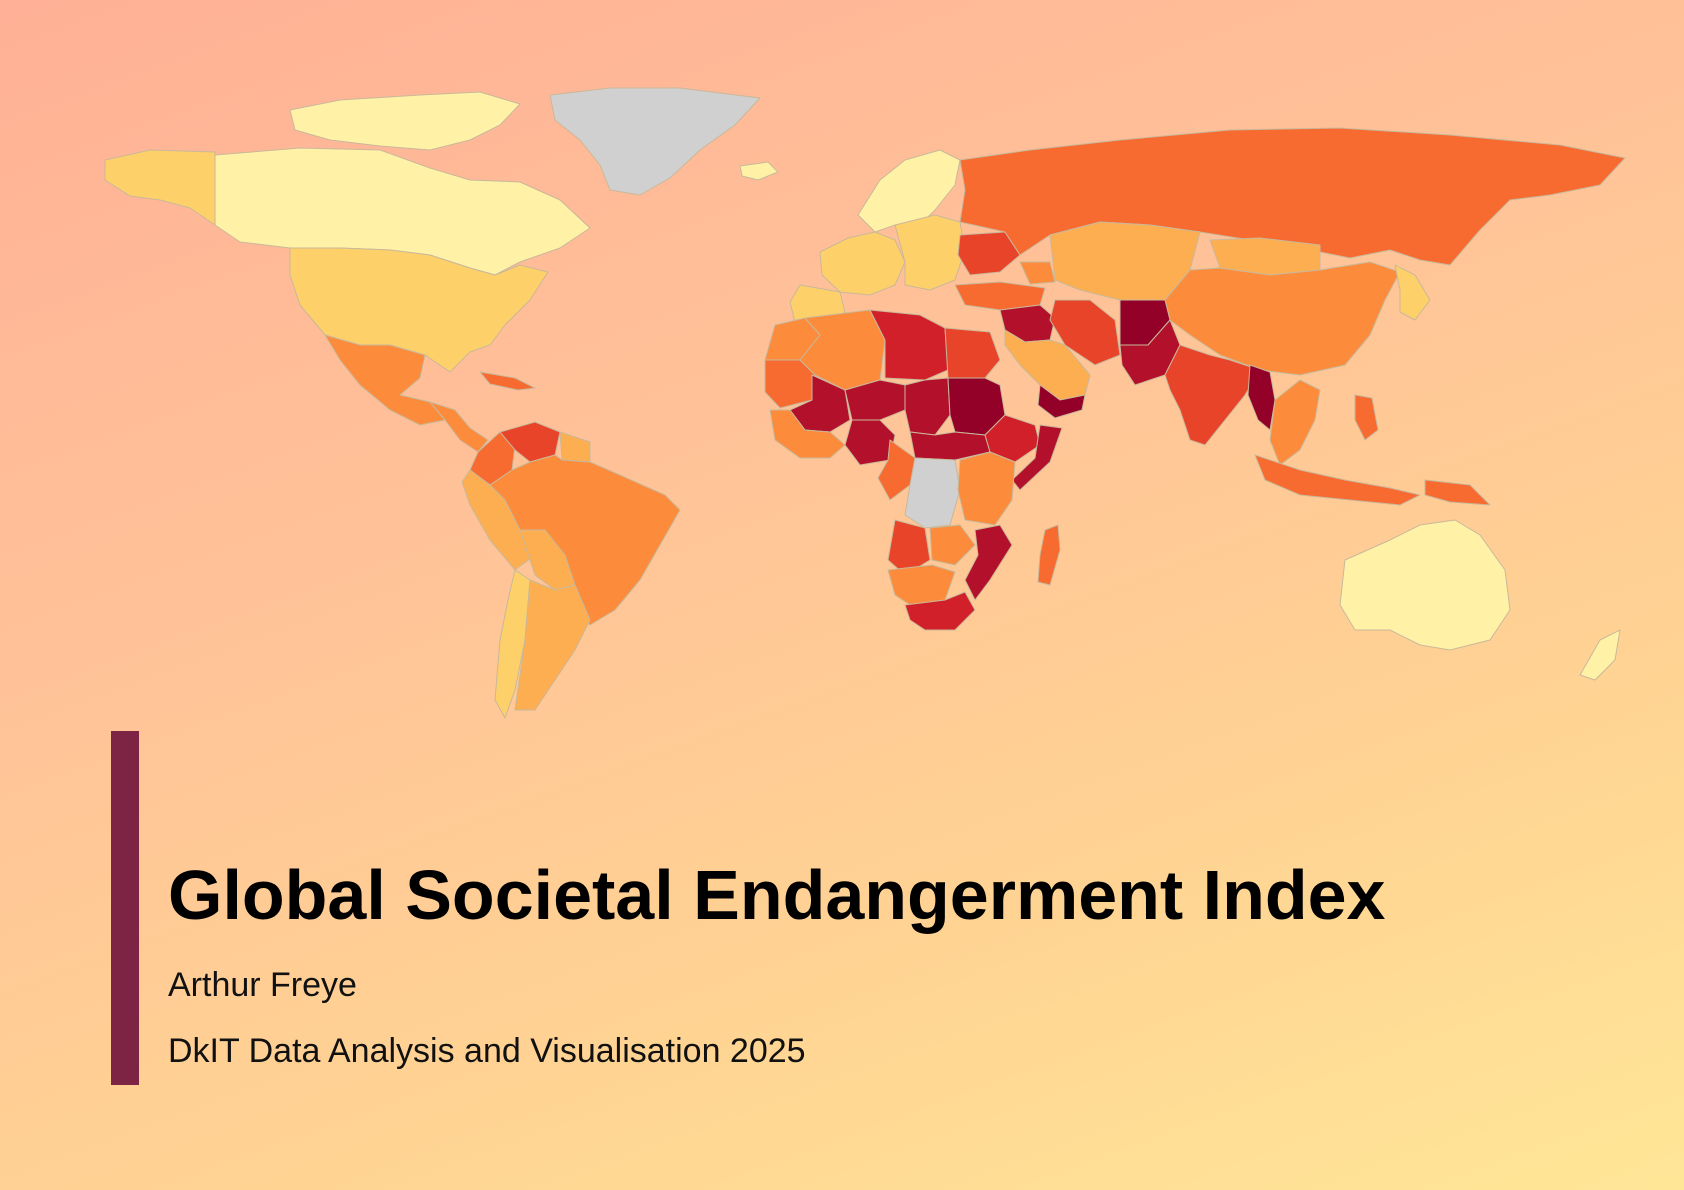 Image resolution: width=1684 pixels, height=1190 pixels. Describe the element at coordinates (921, 585) in the screenshot. I see `region-namibia-botswana` at that location.